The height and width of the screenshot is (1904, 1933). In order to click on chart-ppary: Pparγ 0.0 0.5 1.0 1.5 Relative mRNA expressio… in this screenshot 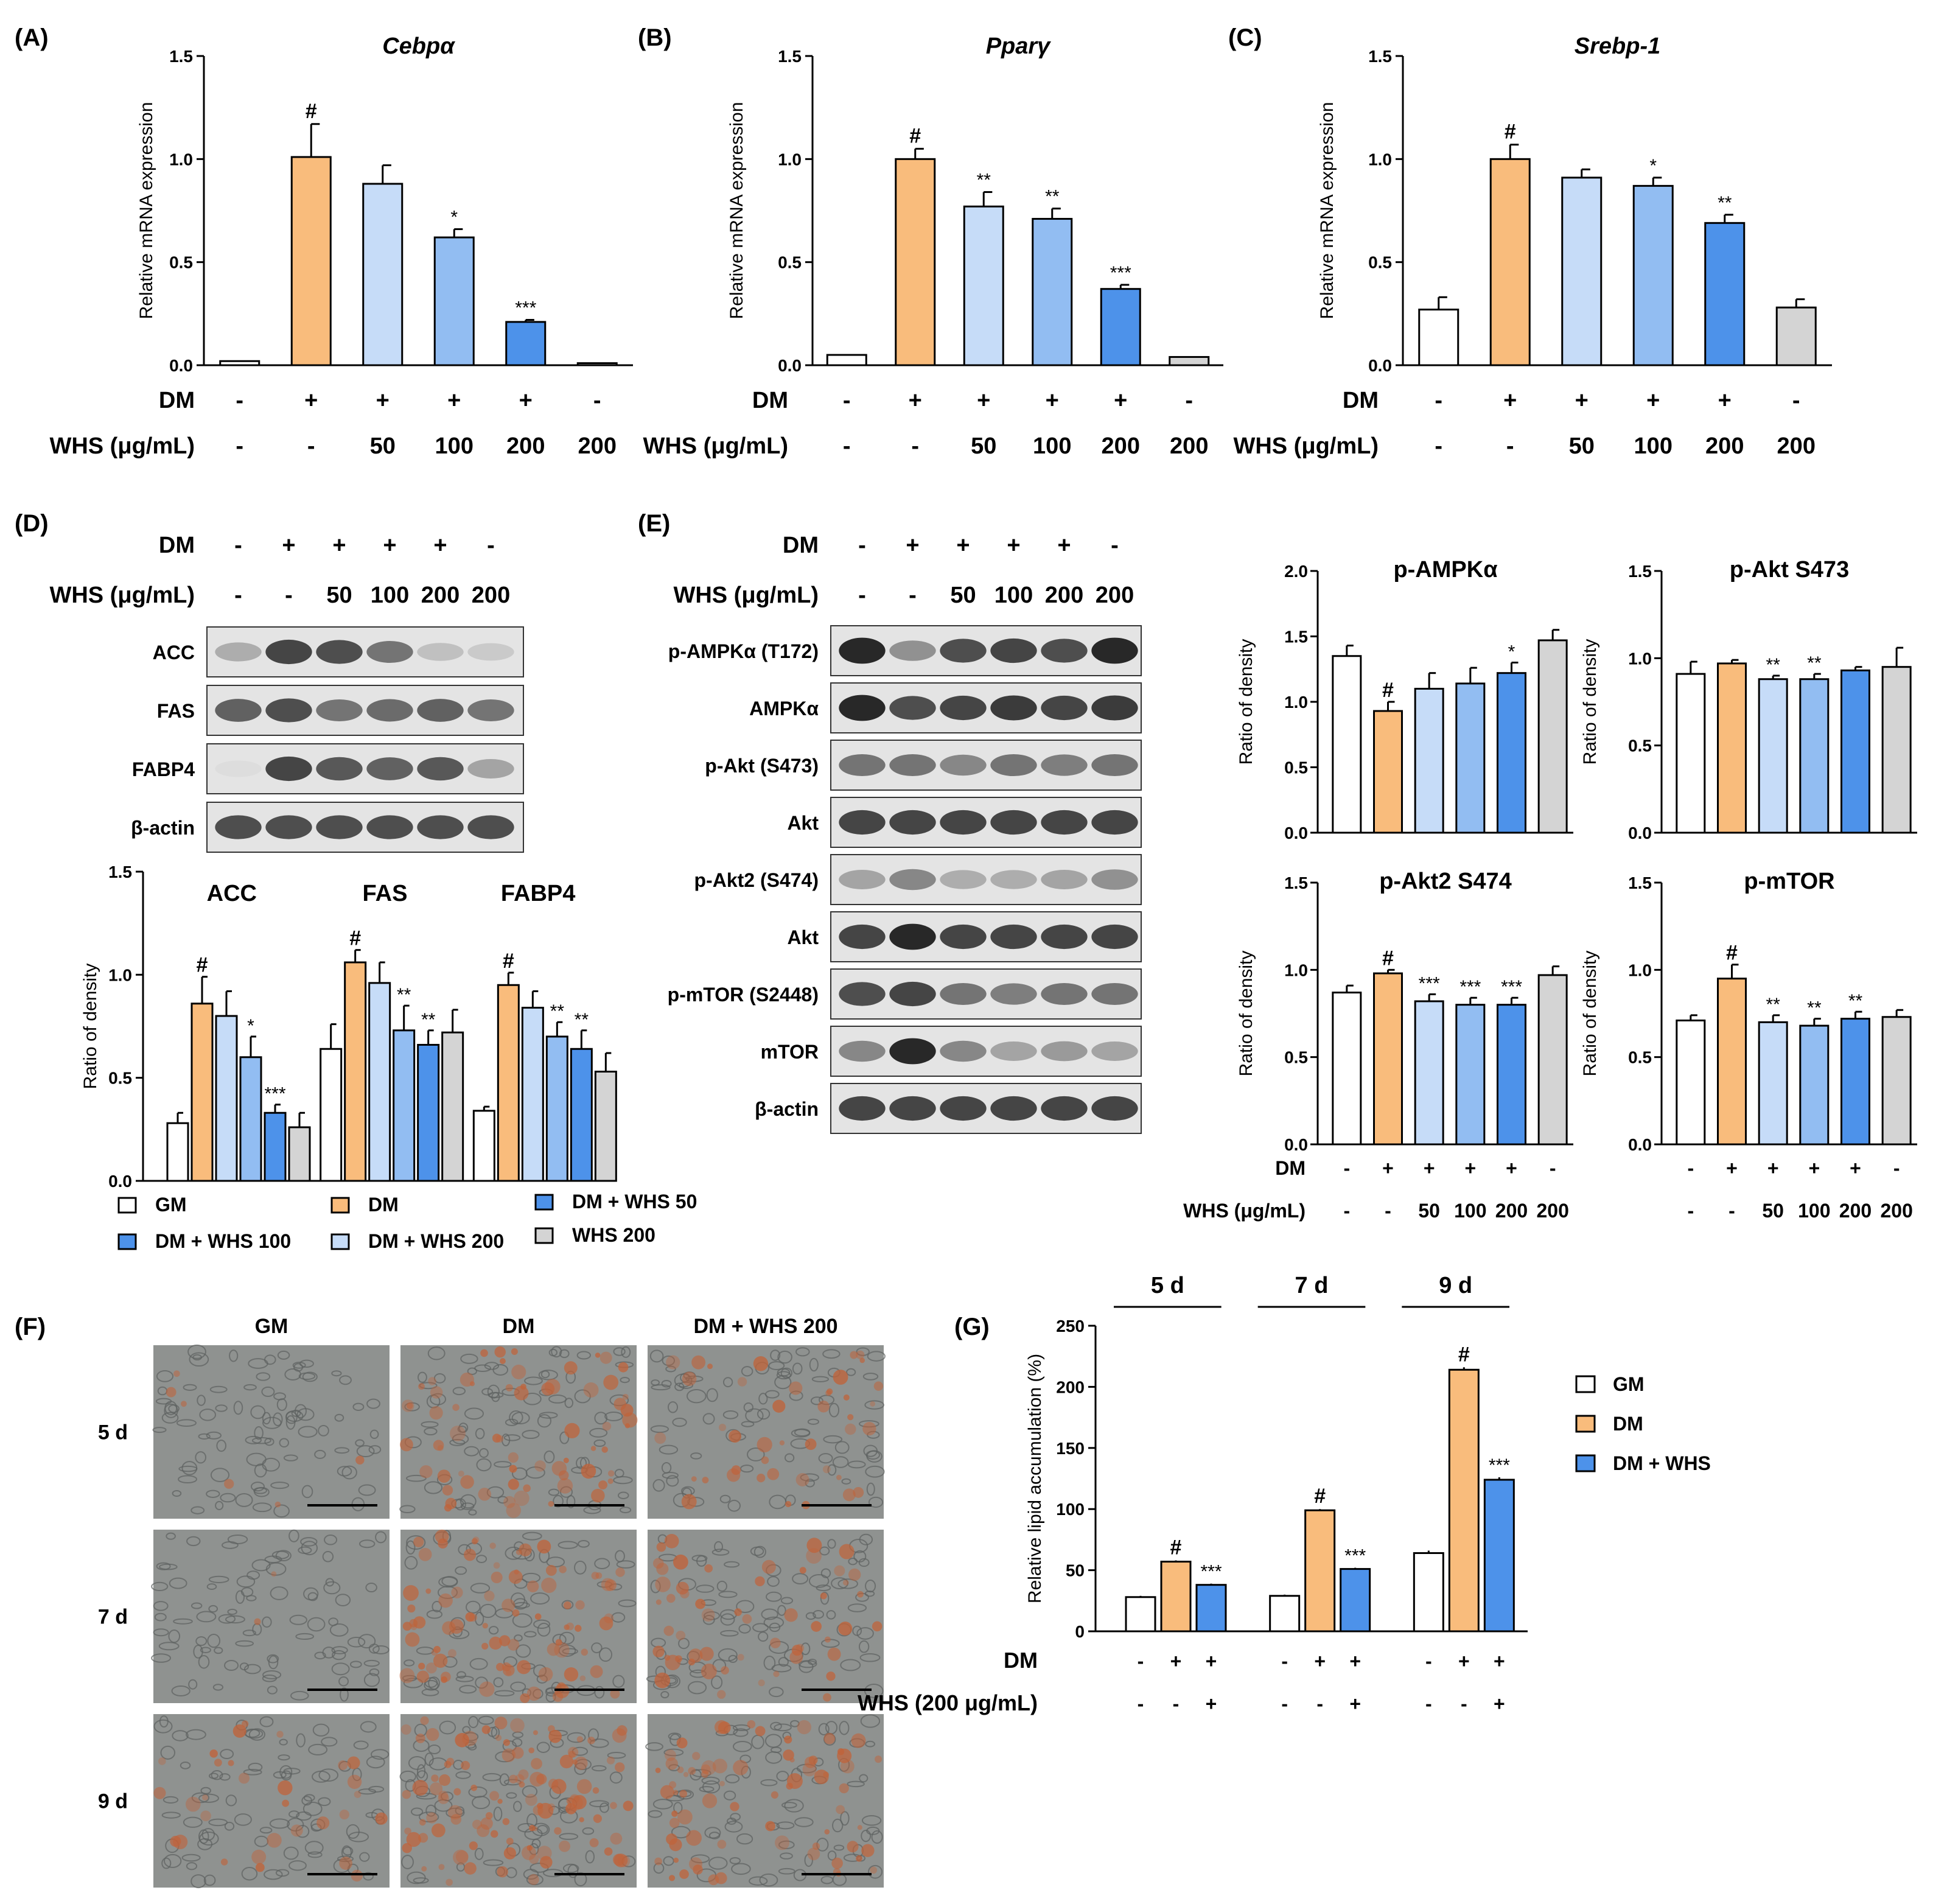, I will do `click(933, 246)`.